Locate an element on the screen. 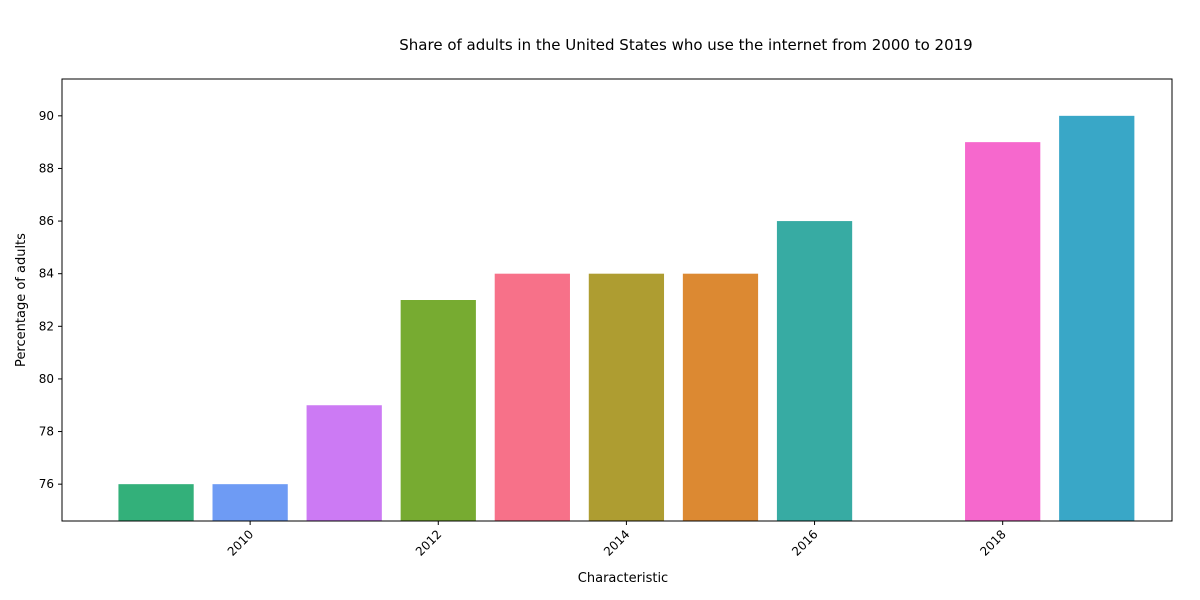 This screenshot has height=600, width=1200. bar-2009 is located at coordinates (156, 502).